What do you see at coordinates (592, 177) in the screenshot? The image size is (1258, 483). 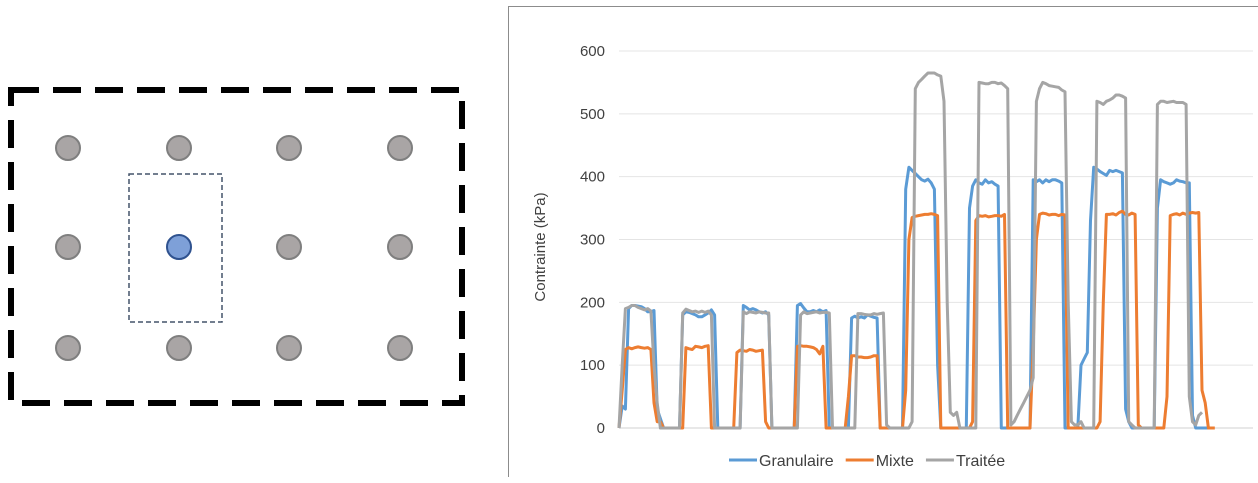 I see `y-tick-label: 400` at bounding box center [592, 177].